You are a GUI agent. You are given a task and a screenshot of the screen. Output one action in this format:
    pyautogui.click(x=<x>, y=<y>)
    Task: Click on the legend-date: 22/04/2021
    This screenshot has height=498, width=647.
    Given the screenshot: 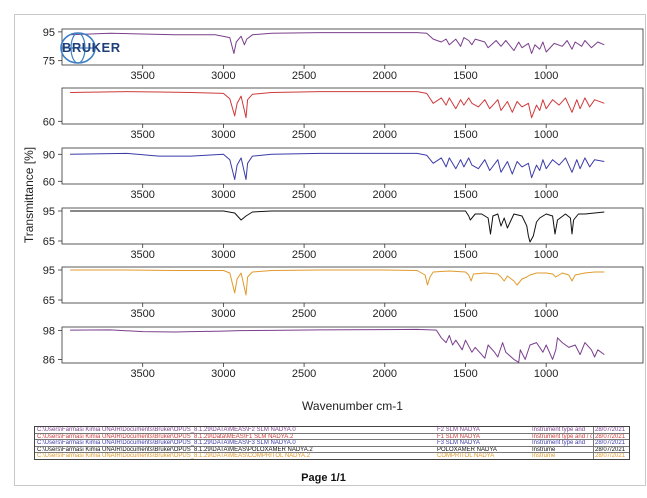 What is the action you would take?
    pyautogui.click(x=611, y=460)
    